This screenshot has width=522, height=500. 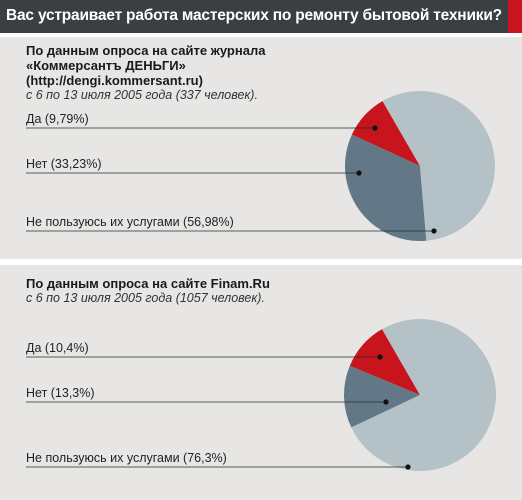 I want to click on legend-label-yes: Да (9,79%), so click(x=57, y=119).